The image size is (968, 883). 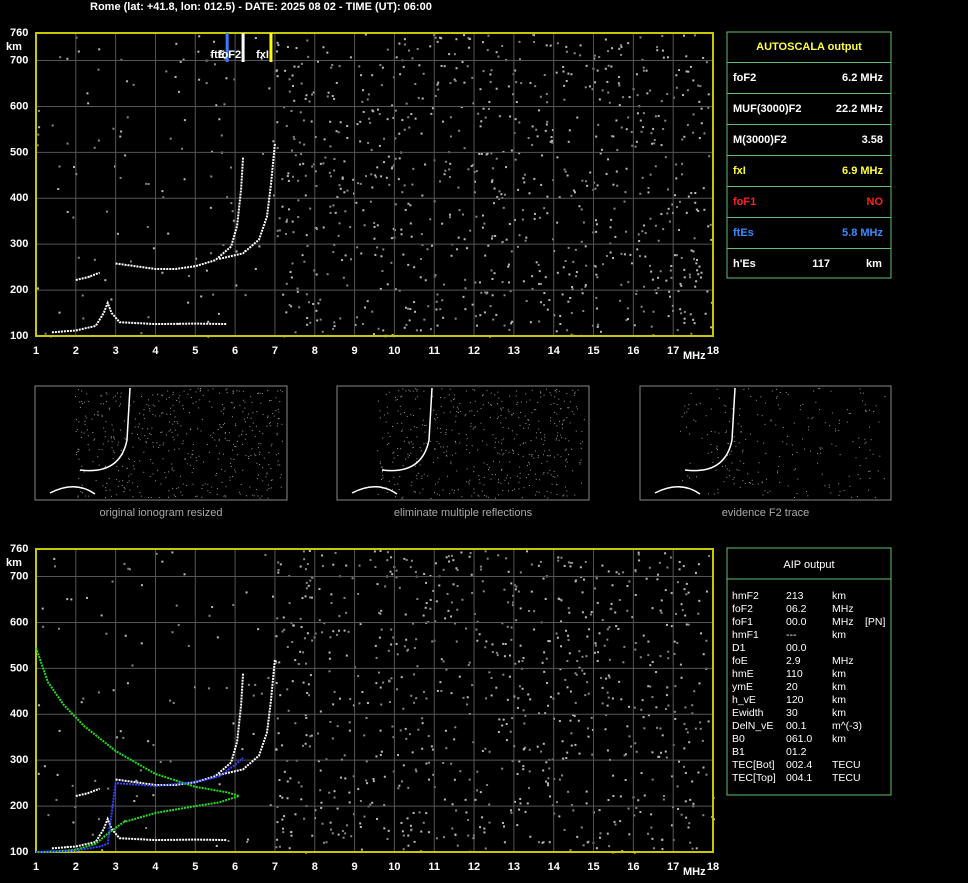 I want to click on aip-cell: ---, so click(x=791, y=635).